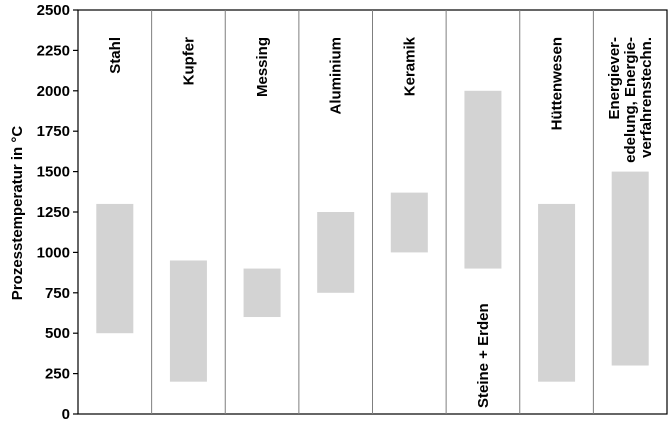  I want to click on y-tick-label: 1000, so click(53, 252).